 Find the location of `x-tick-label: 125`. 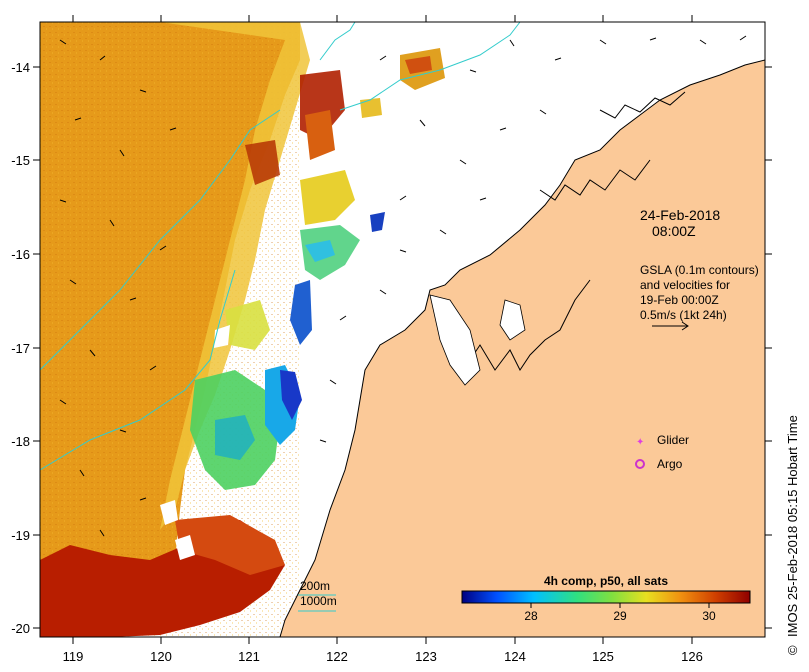

x-tick-label: 125 is located at coordinates (603, 656).